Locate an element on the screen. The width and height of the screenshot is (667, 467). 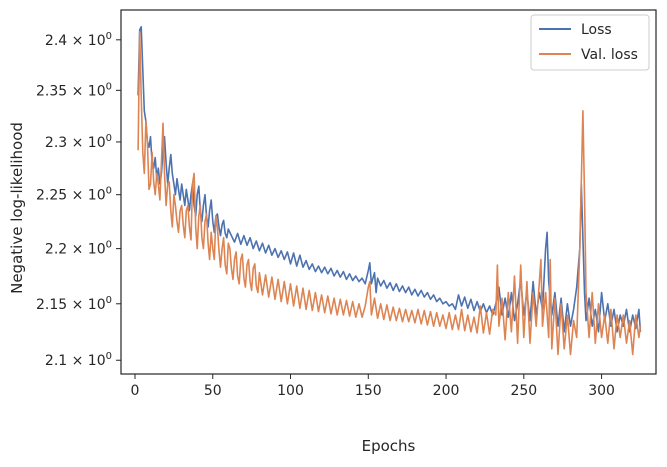
legend-label-val-loss: Val. loss is located at coordinates (609, 55).